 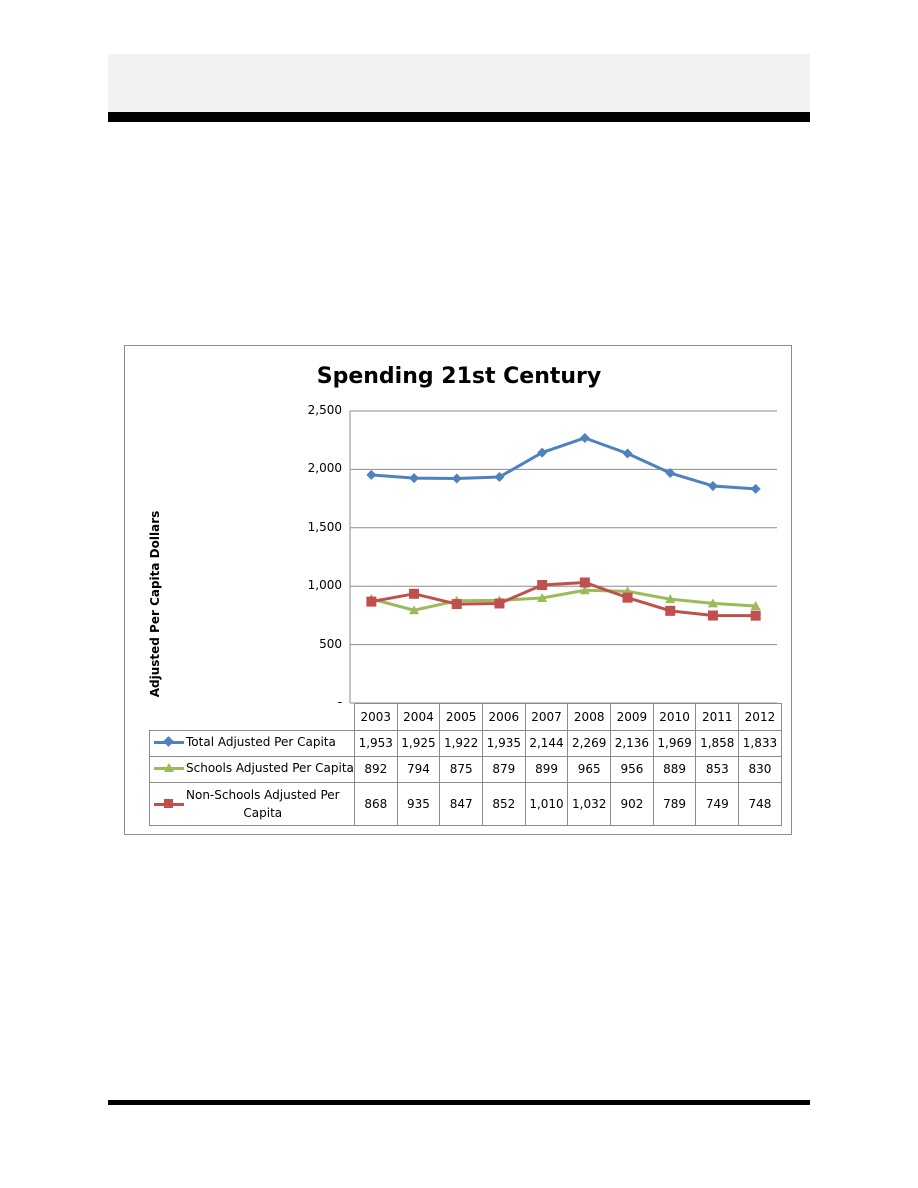 What do you see at coordinates (674, 743) in the screenshot?
I see `data-label: 1,969` at bounding box center [674, 743].